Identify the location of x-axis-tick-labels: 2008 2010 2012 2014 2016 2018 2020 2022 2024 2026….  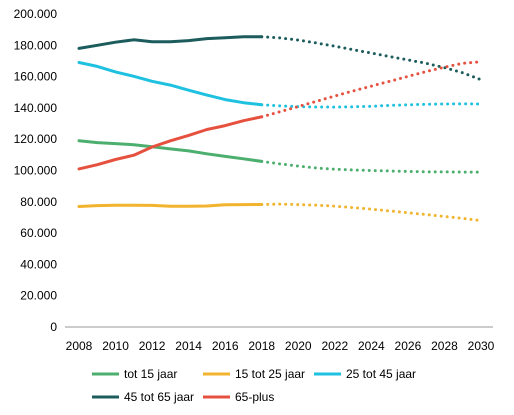
(280, 346).